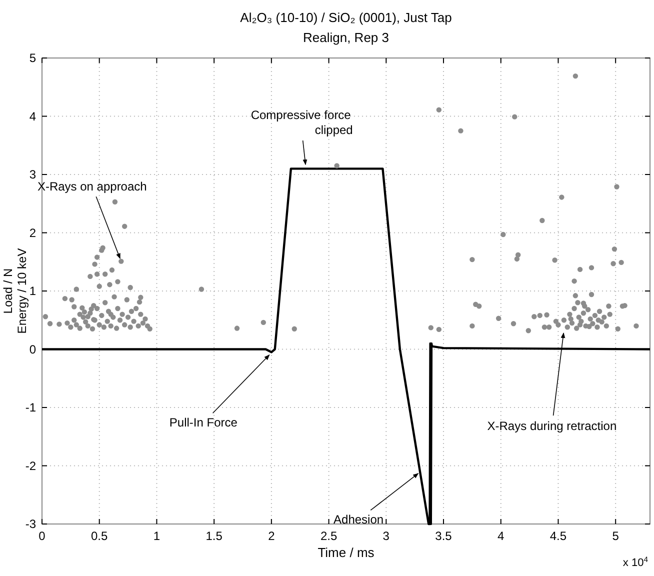 The width and height of the screenshot is (654, 576). I want to click on x-tick-label: 3.5, so click(443, 536).